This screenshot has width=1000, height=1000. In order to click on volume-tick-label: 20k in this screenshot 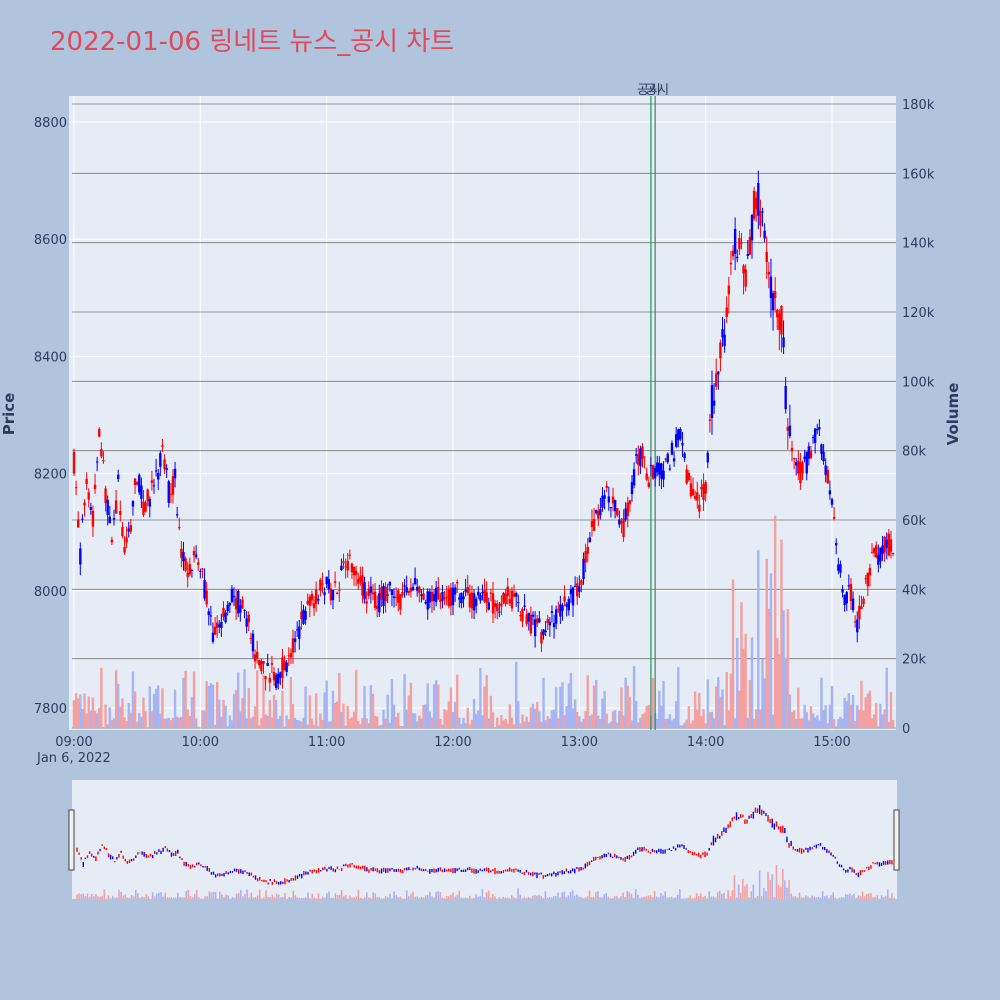, I will do `click(914, 660)`.